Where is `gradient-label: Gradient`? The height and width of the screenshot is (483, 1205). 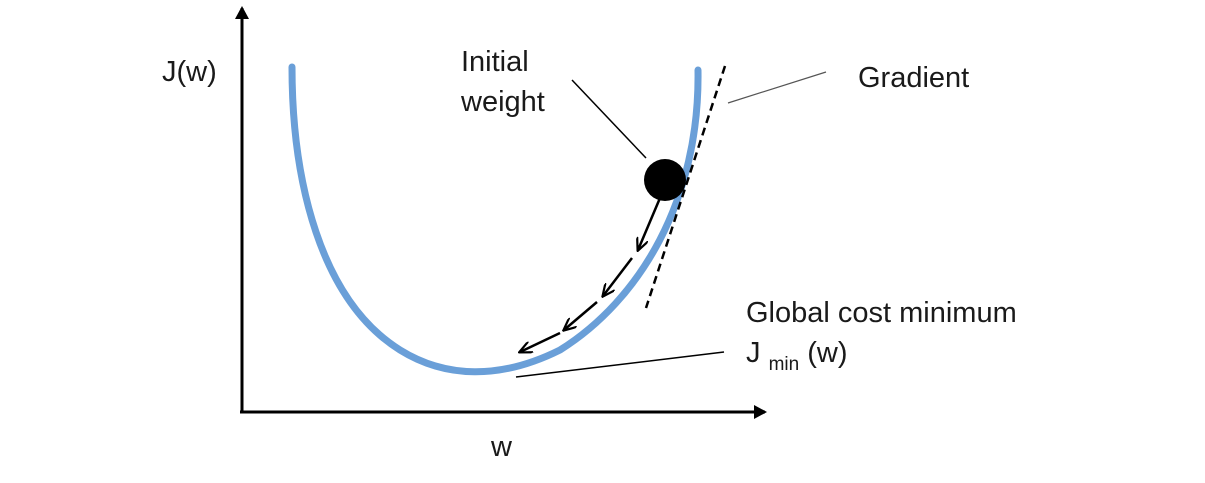 gradient-label: Gradient is located at coordinates (913, 78).